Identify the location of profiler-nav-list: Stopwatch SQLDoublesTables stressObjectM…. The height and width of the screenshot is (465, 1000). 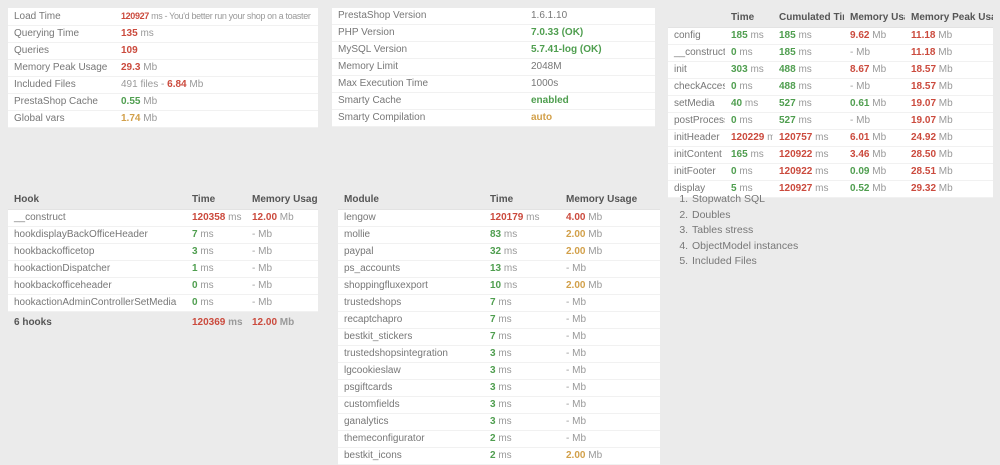
(737, 231).